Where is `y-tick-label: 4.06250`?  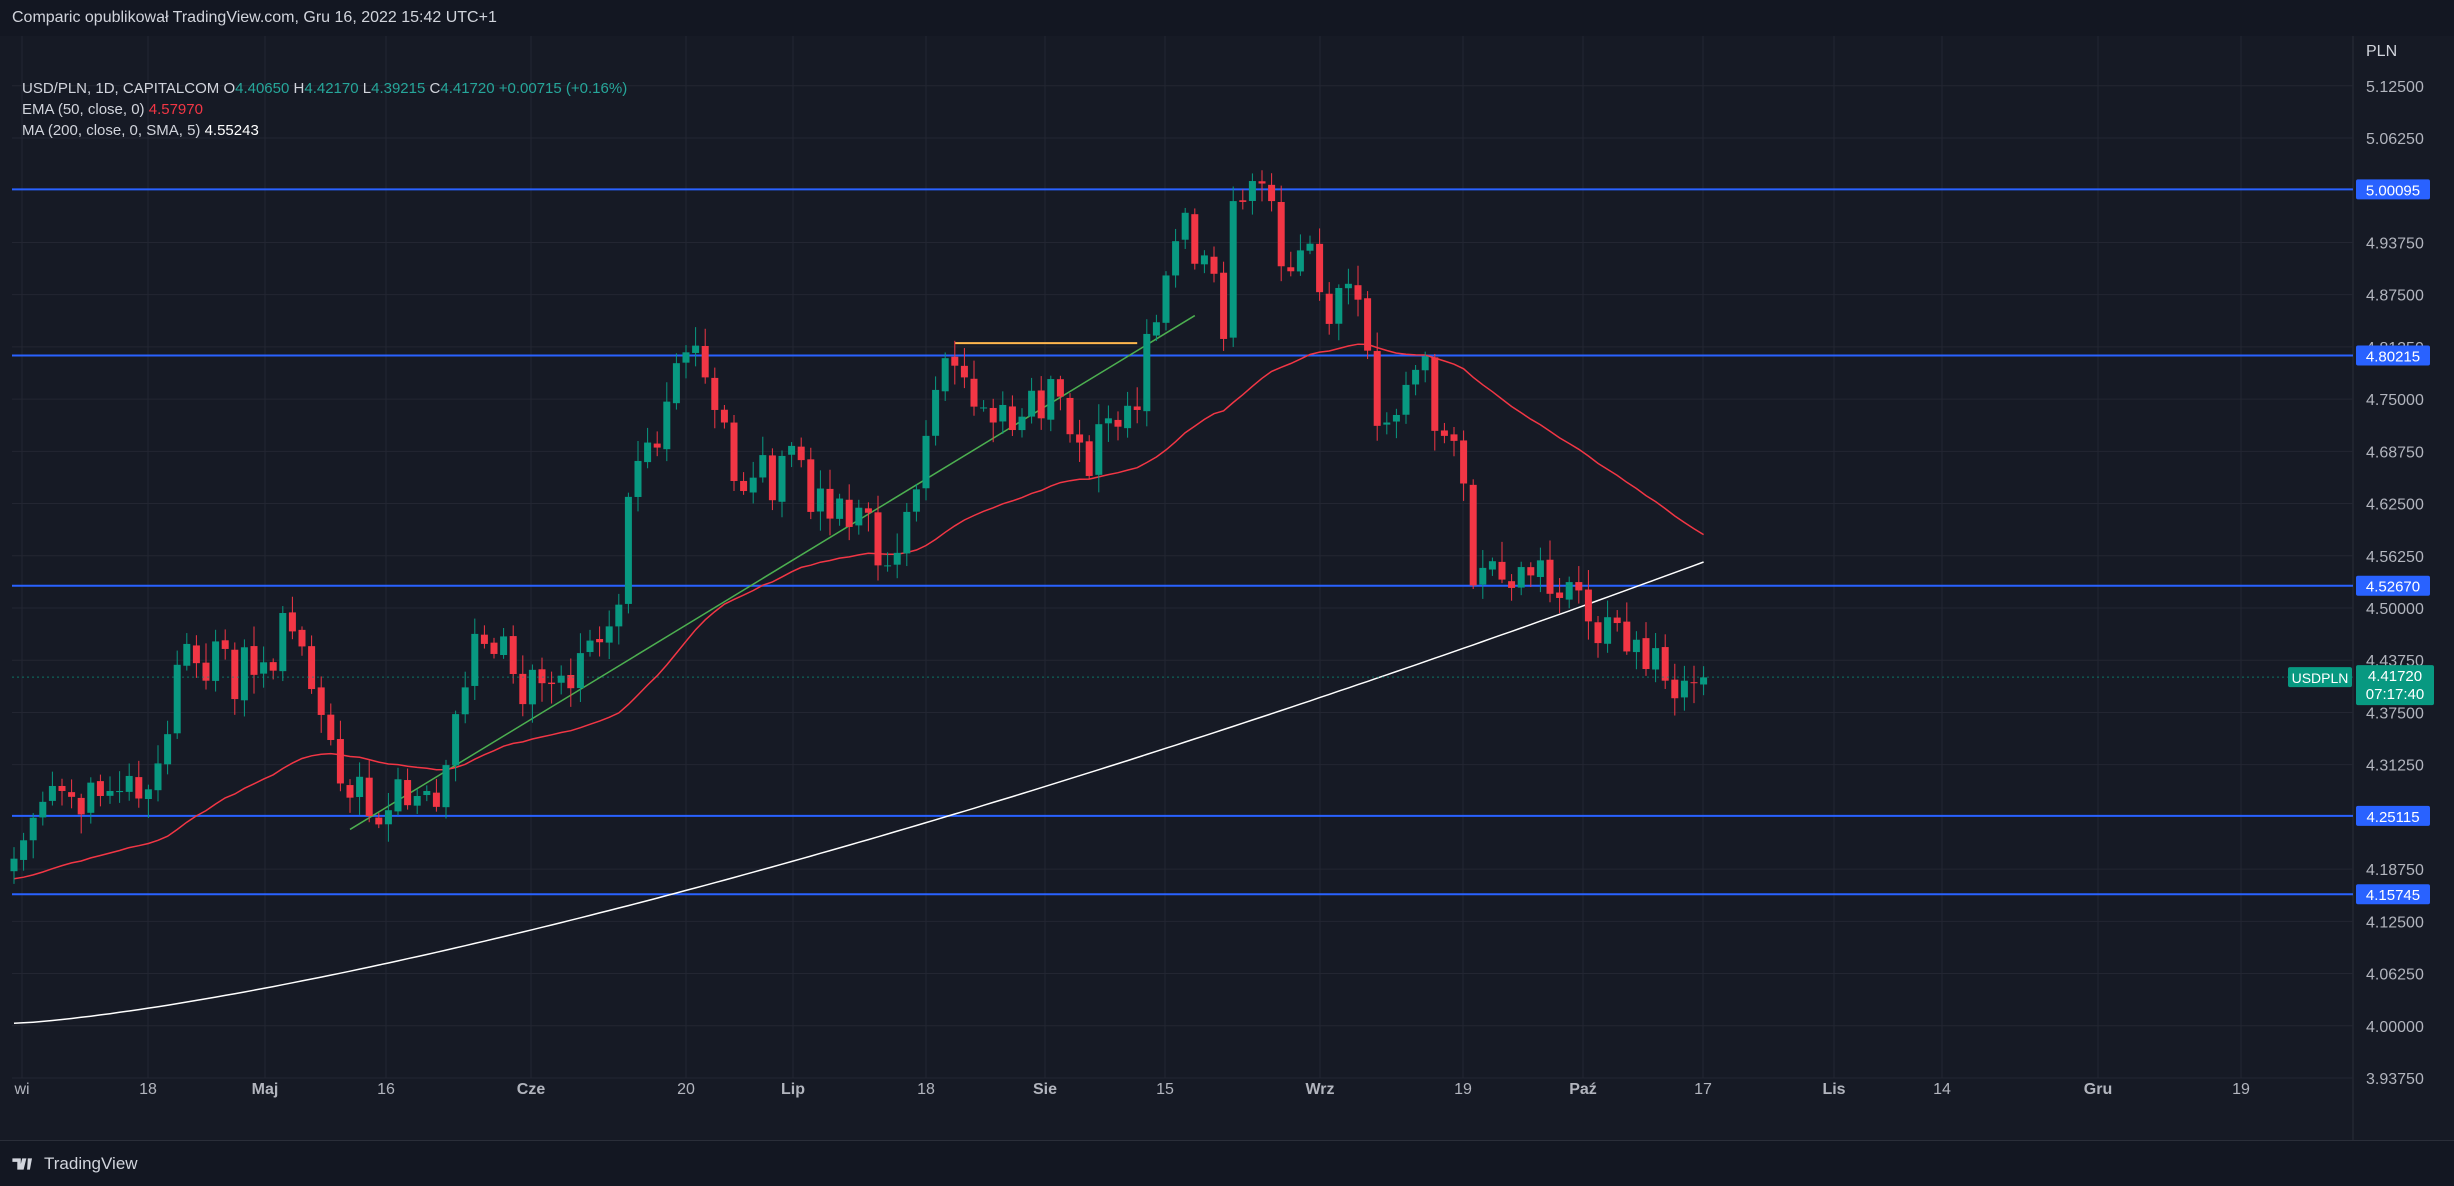 y-tick-label: 4.06250 is located at coordinates (2395, 975).